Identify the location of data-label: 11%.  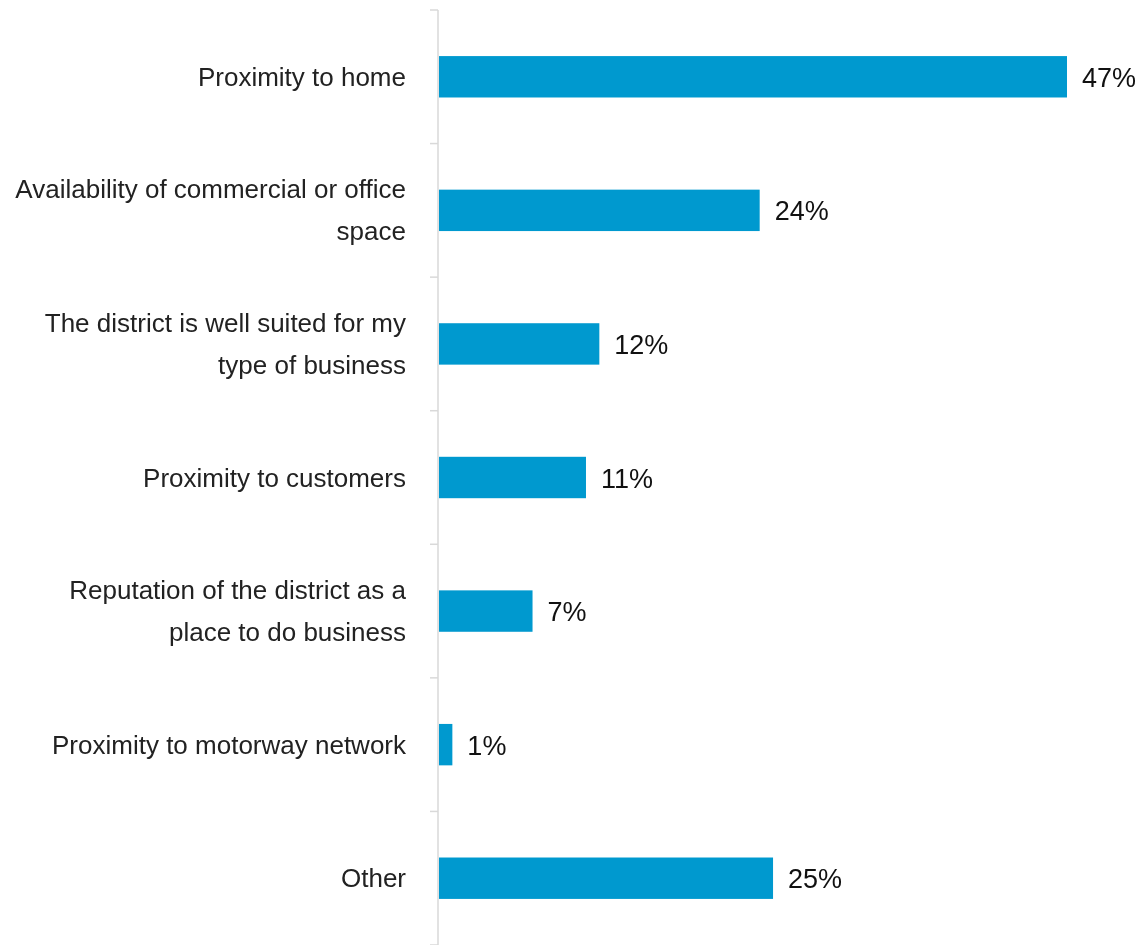
(627, 478).